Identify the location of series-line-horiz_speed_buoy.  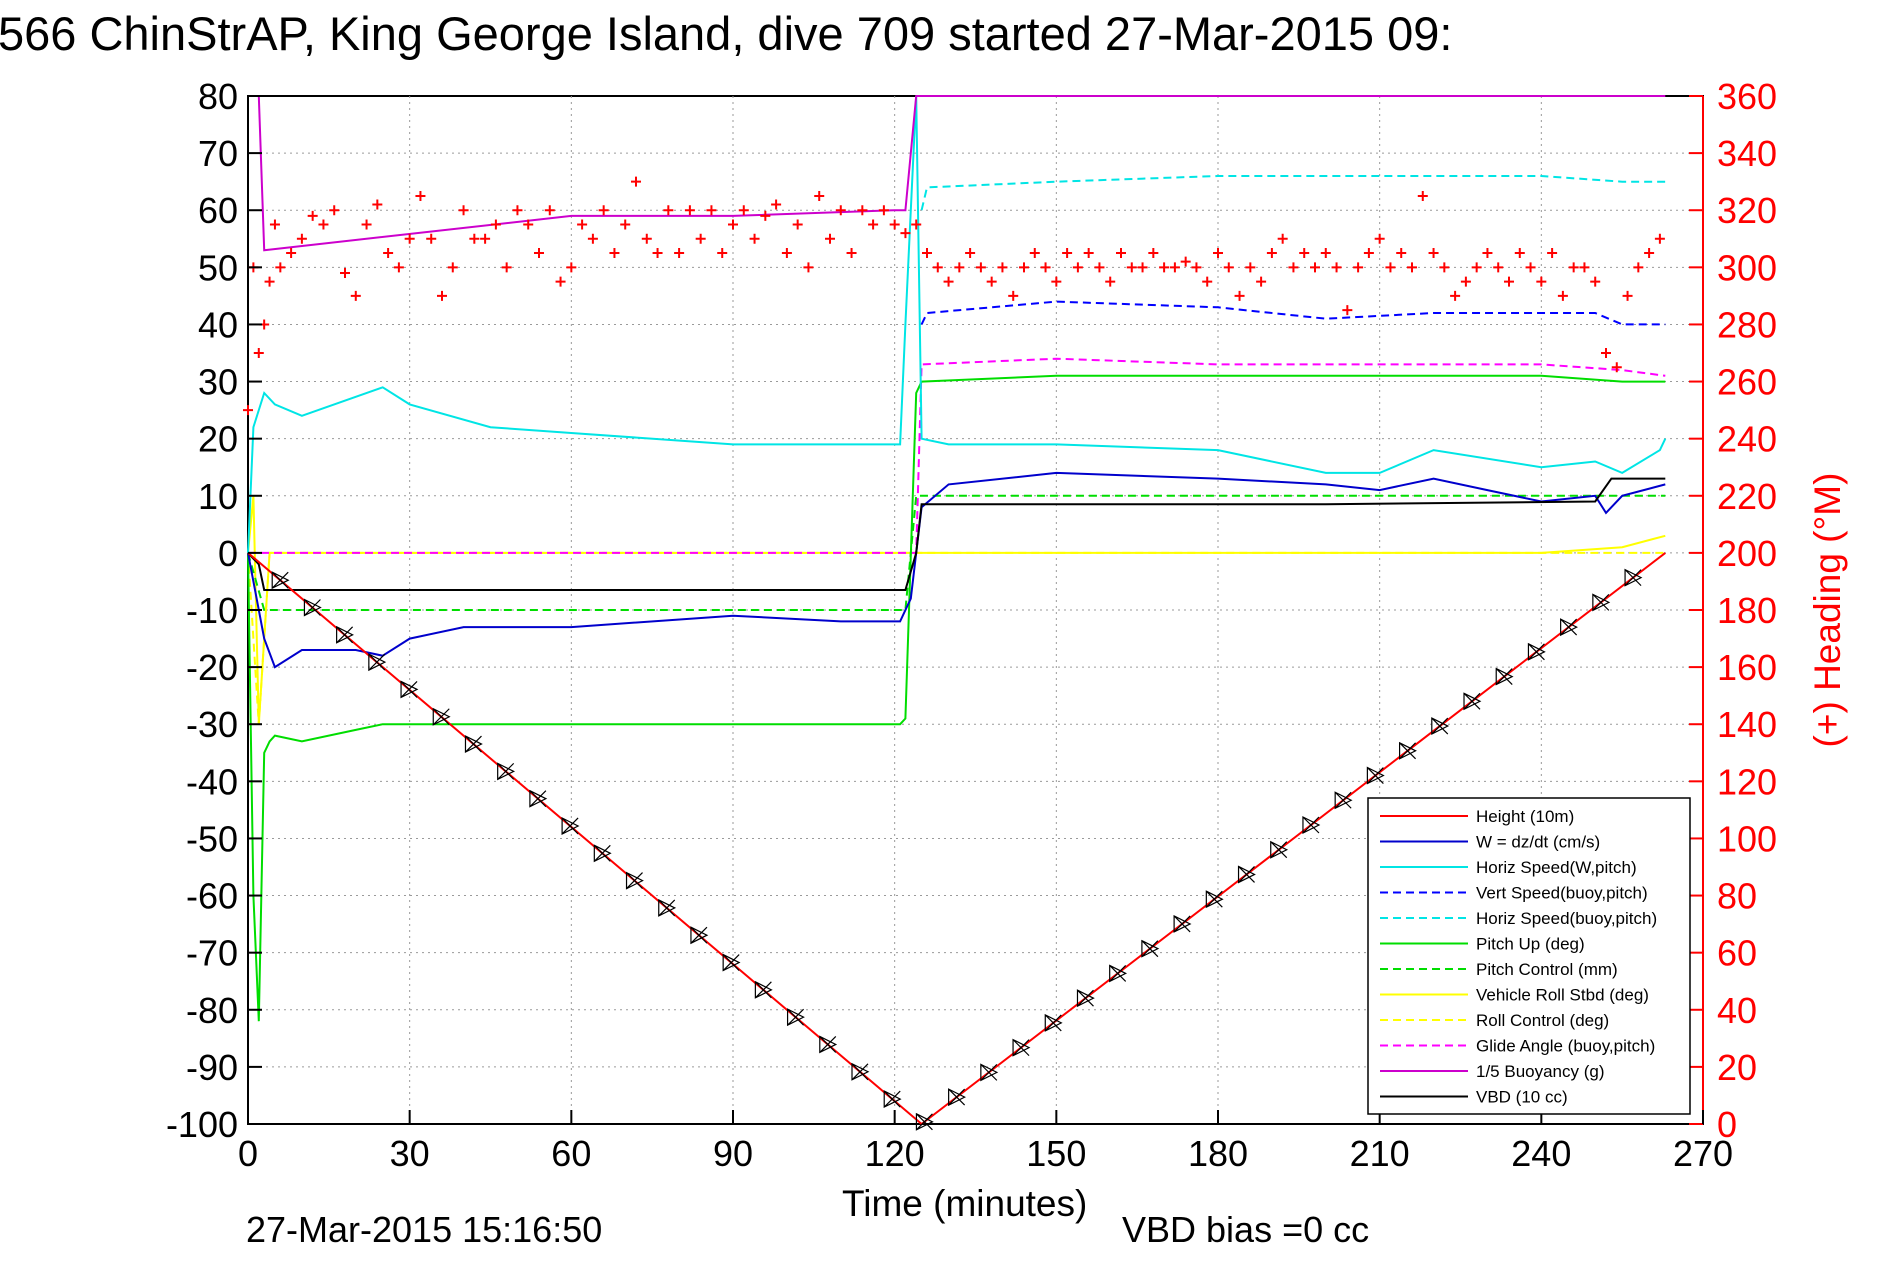
(1293, 193).